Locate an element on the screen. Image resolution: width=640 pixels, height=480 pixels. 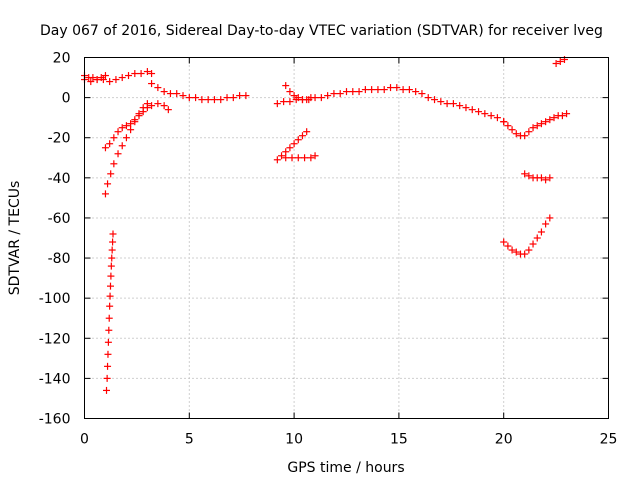
series-s9 is located at coordinates (292, 146).